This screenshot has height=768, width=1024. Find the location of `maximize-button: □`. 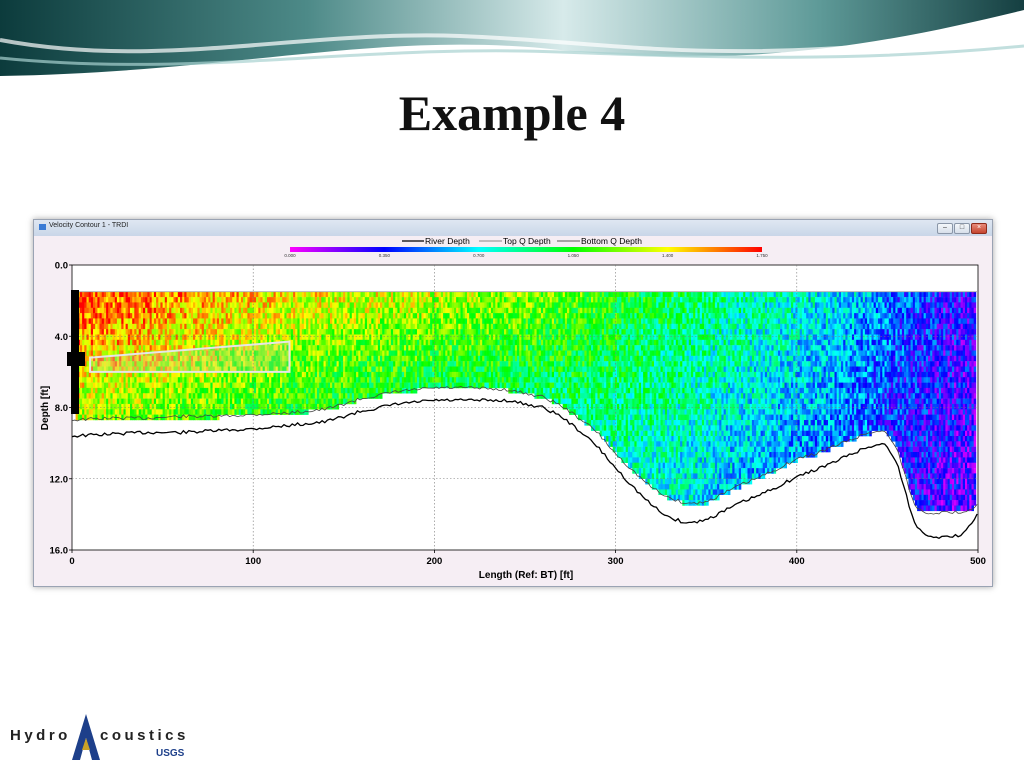

maximize-button: □ is located at coordinates (962, 228).